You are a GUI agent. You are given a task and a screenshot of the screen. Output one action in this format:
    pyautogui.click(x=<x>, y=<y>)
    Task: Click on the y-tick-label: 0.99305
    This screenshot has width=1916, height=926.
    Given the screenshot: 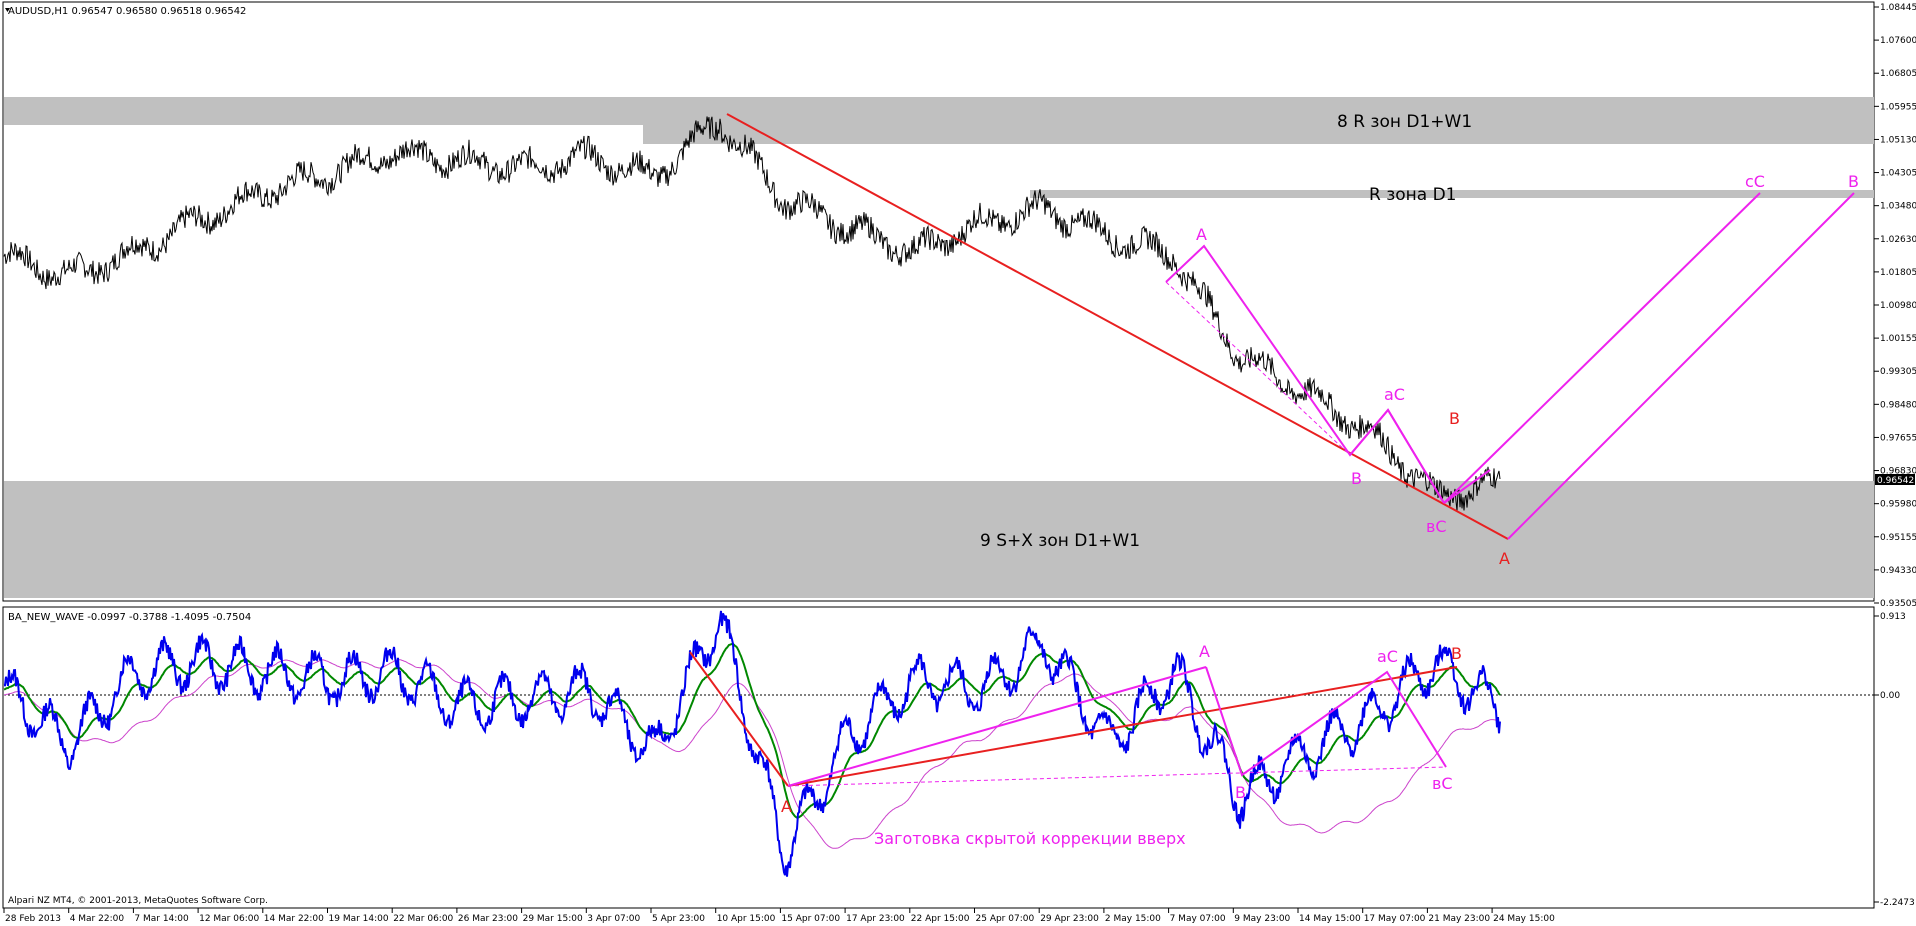 What is the action you would take?
    pyautogui.click(x=1898, y=372)
    